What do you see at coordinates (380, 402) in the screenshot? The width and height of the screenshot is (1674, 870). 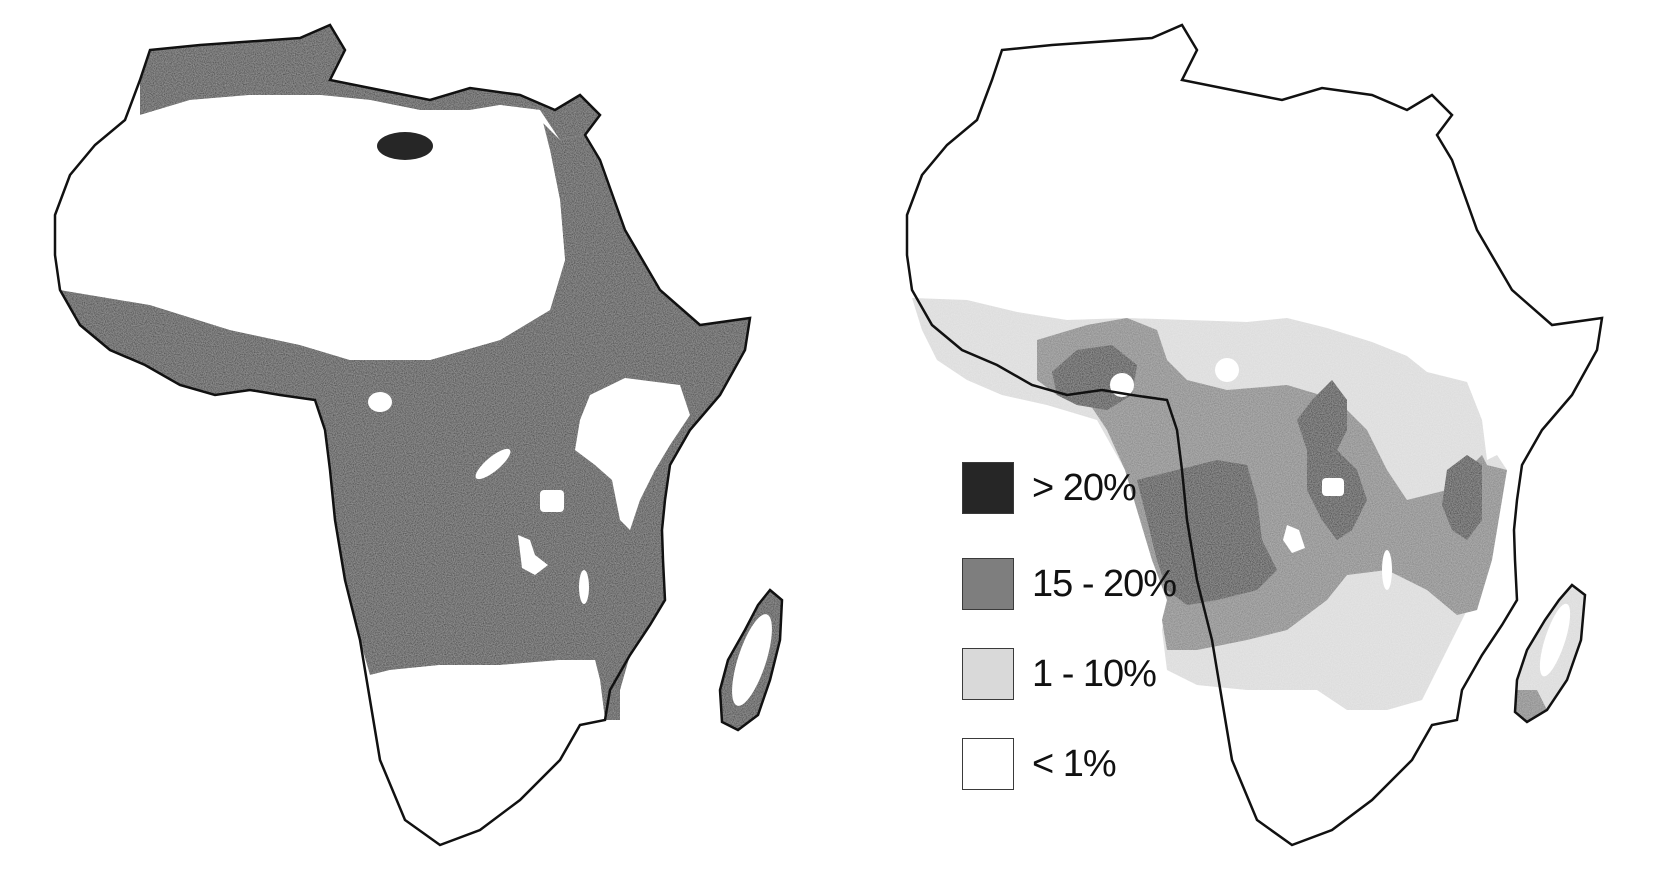 I see `small-gap-a` at bounding box center [380, 402].